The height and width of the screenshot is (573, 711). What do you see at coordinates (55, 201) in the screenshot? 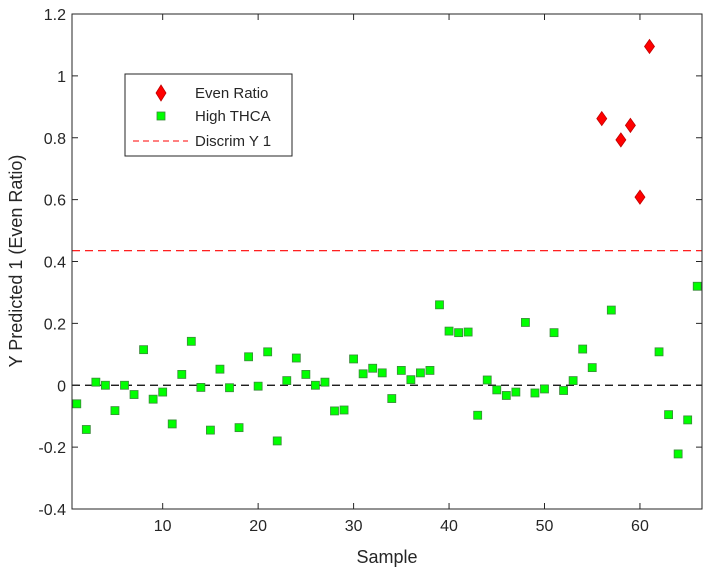
I see `y-tick-label: 0.6` at bounding box center [55, 201].